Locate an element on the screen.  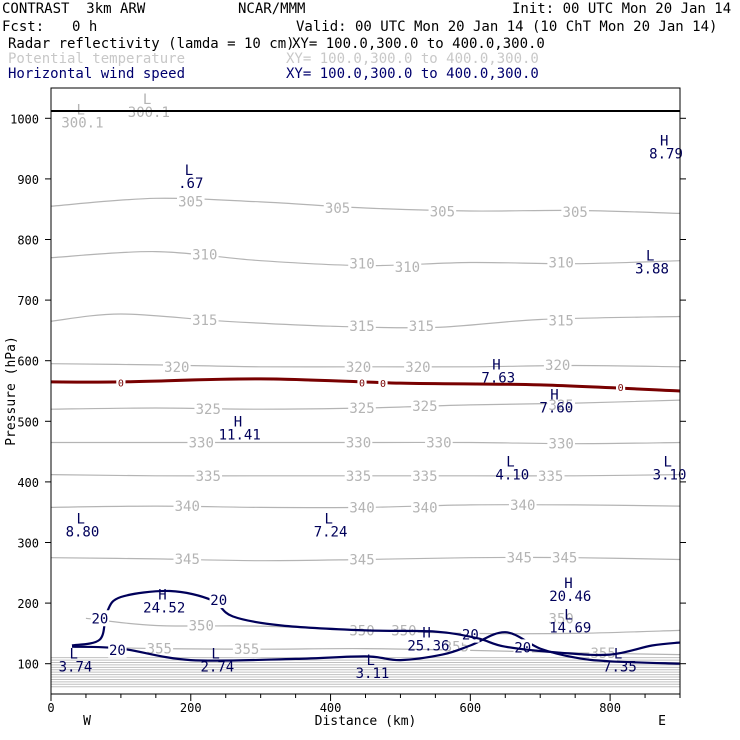
extremum-value: .67 is located at coordinates (190, 184).